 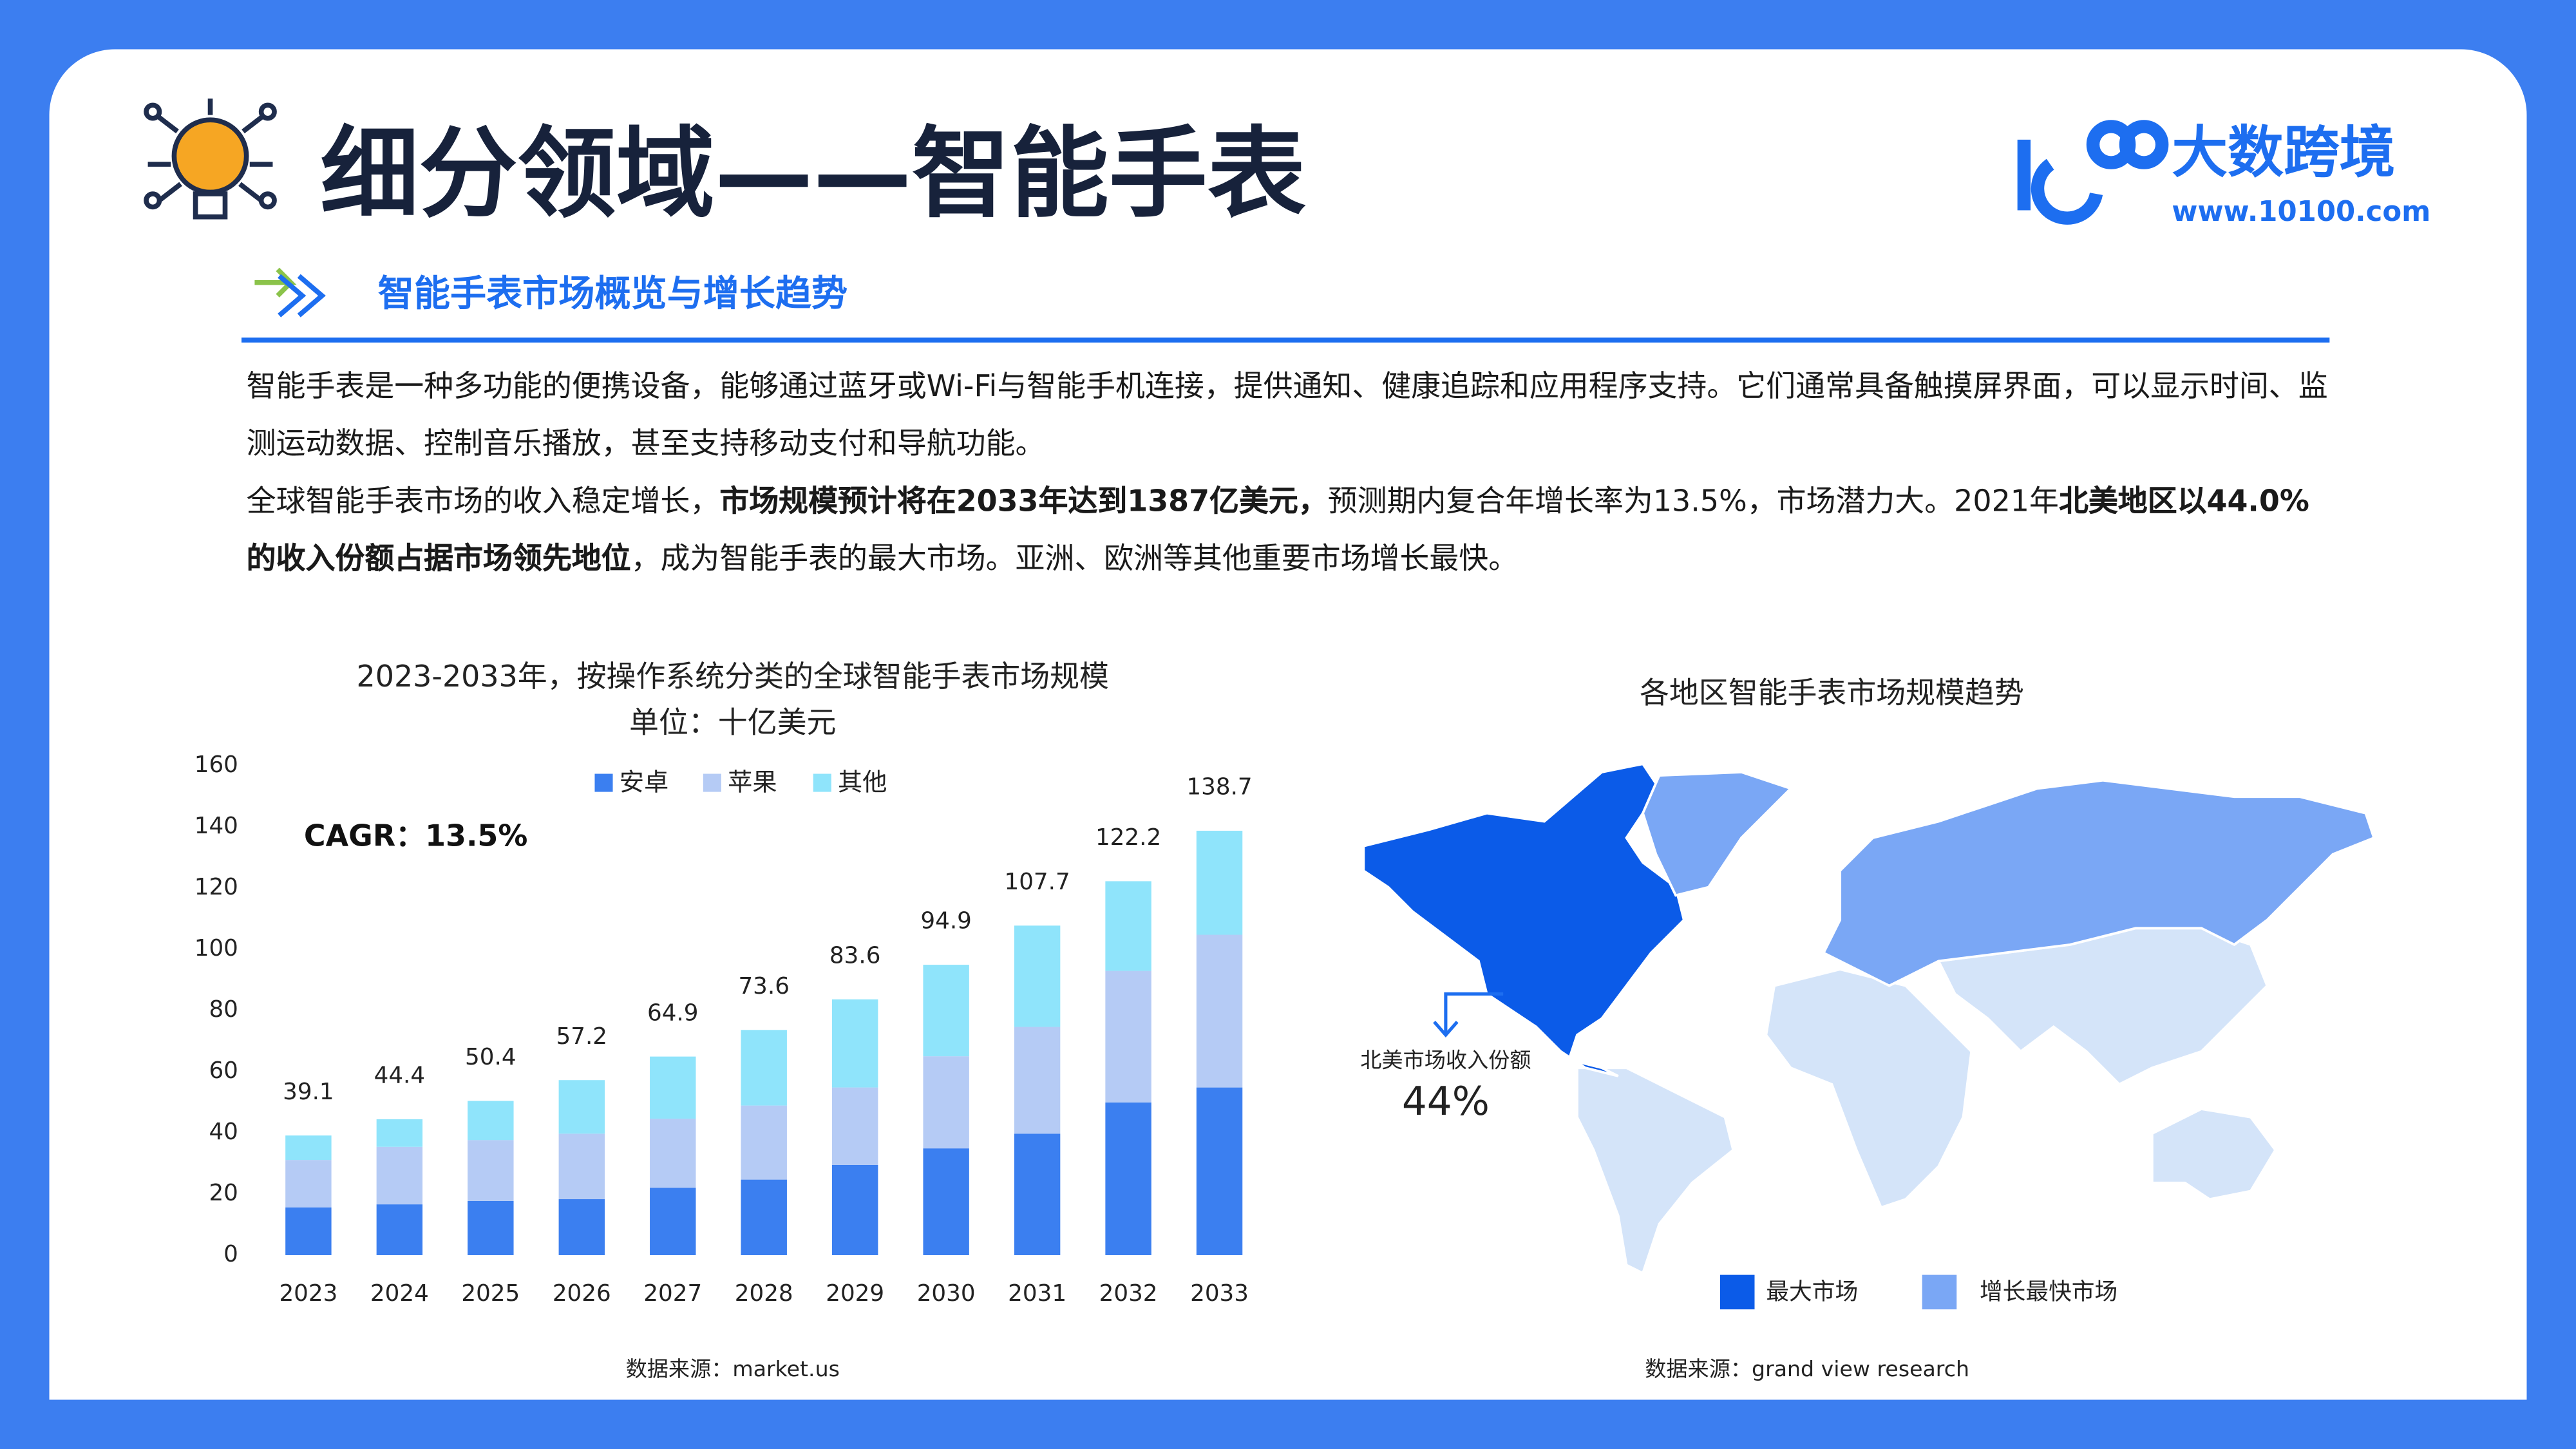 I want to click on bold-run: 市场规模预计将在2033年达到1387亿美元，, so click(x=1023, y=502).